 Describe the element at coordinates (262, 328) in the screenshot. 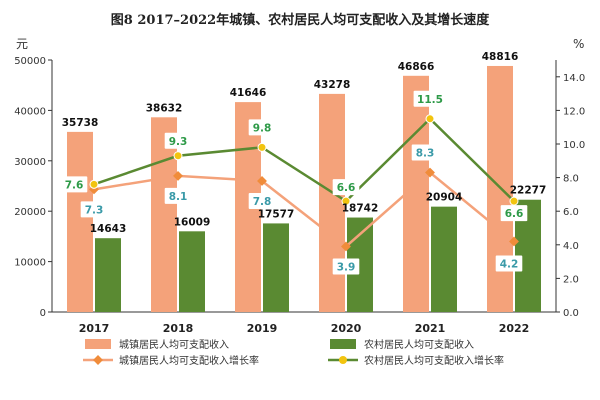

I see `x-tick-label: 2019` at that location.